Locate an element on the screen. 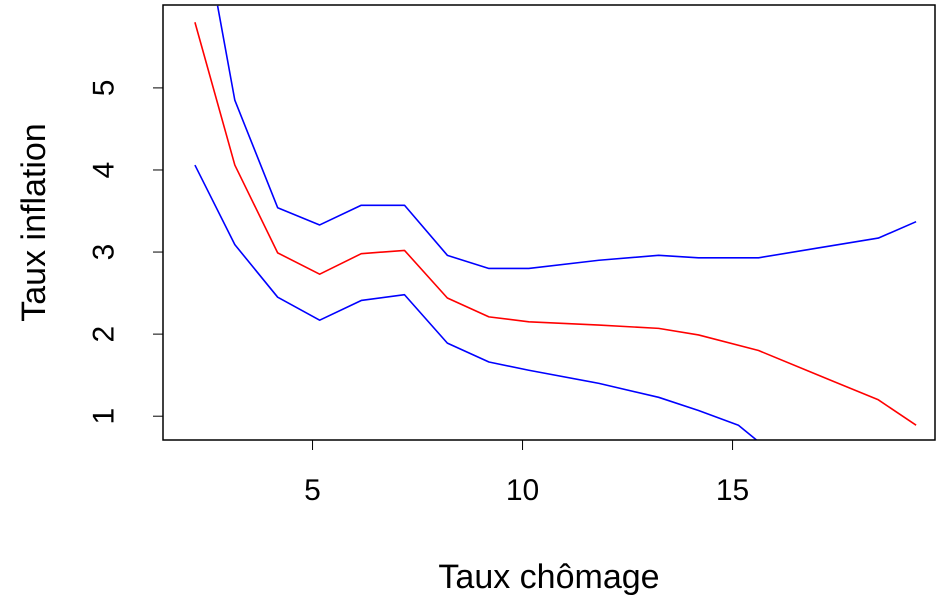  x-tick-label: 5 is located at coordinates (312, 490).